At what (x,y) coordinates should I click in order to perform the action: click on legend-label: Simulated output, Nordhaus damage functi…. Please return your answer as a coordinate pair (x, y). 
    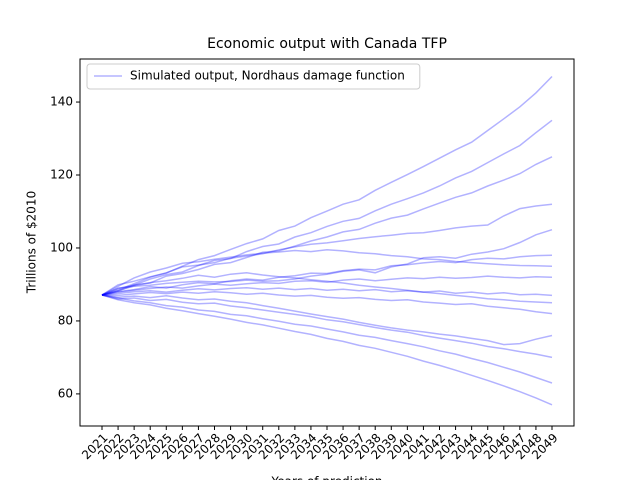
    Looking at the image, I should click on (267, 76).